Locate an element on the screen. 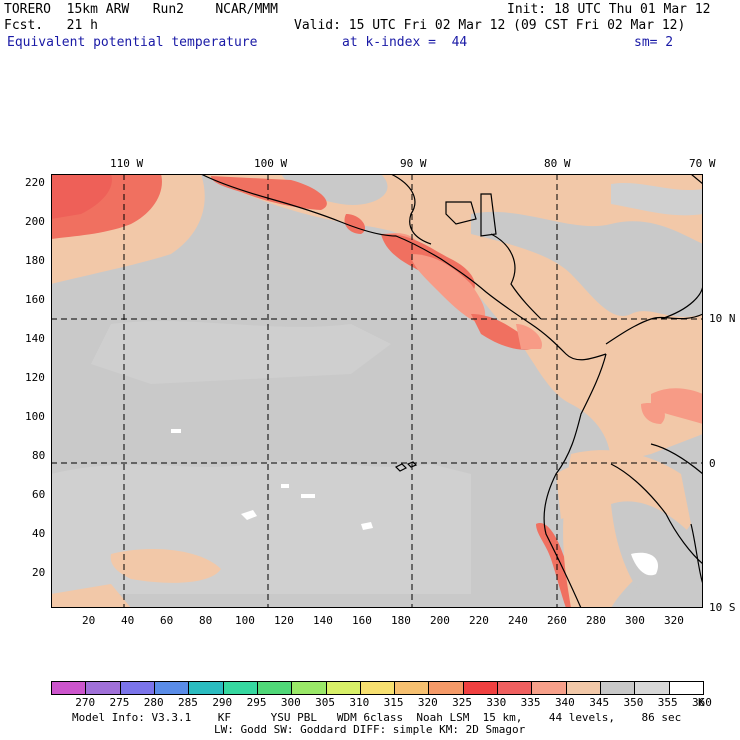  model-title: TORERO 15km ARW Run2 NCAR/MMM is located at coordinates (141, 9).